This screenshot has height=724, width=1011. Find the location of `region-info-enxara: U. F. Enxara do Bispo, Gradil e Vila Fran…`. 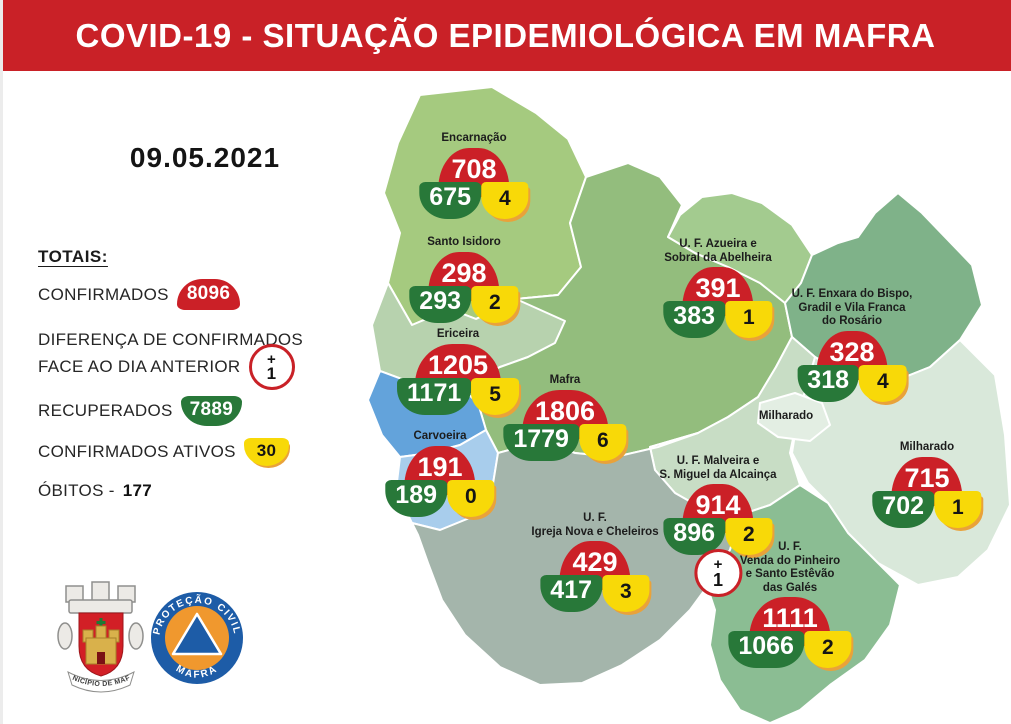

region-info-enxara: U. F. Enxara do Bispo, Gradil e Vila Fran… is located at coordinates (852, 345).